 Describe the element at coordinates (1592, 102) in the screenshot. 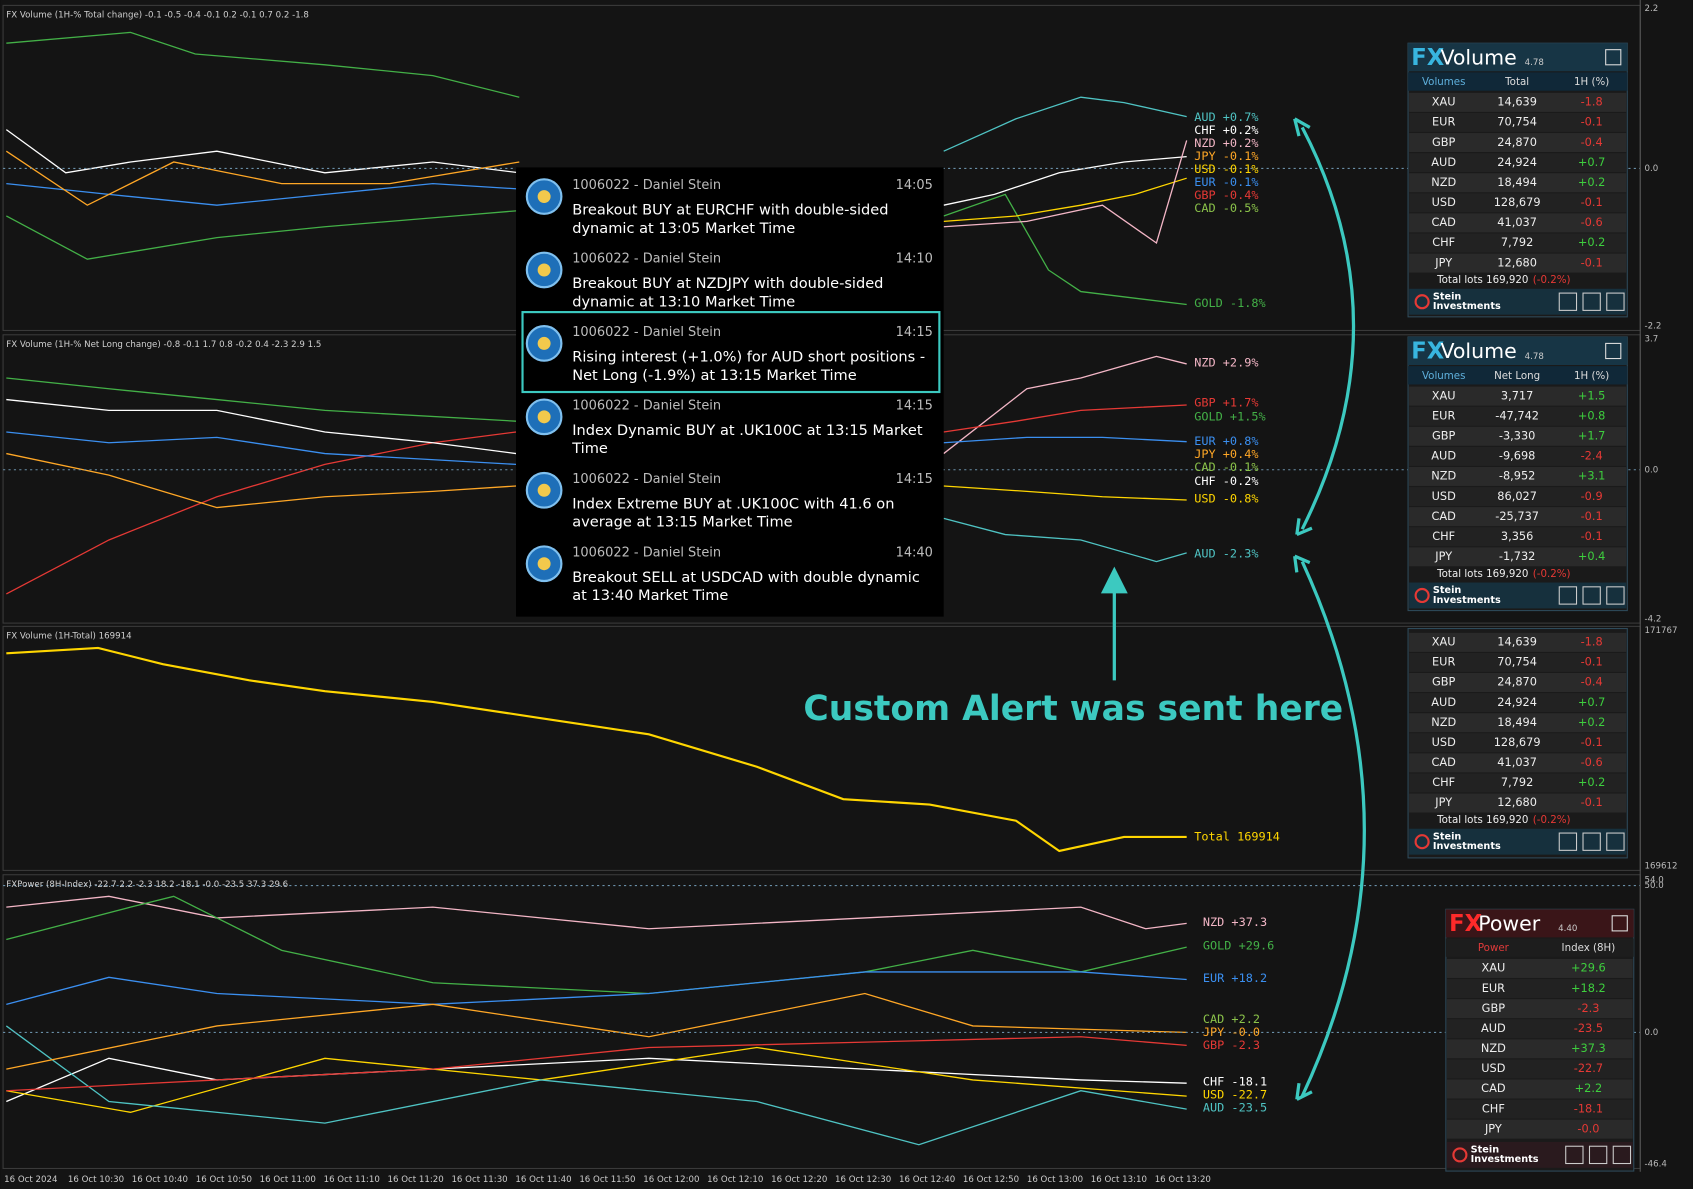

I see `cell: -1.8` at that location.